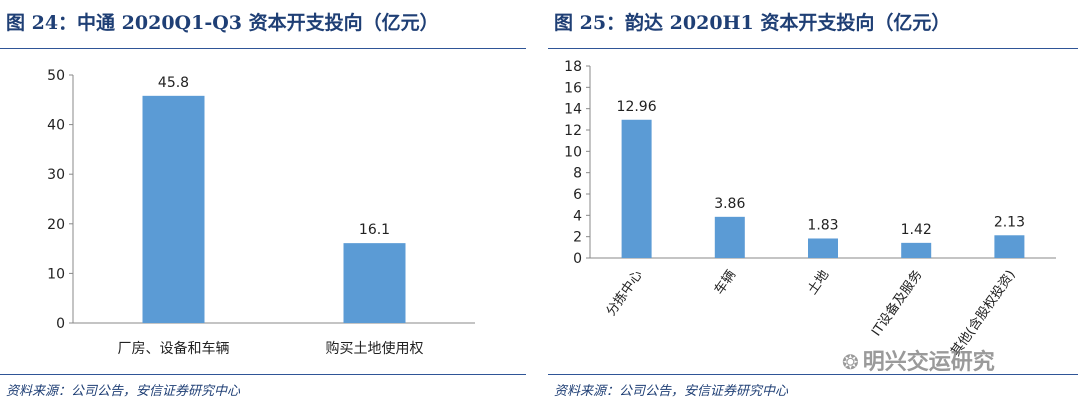 This screenshot has width=1080, height=408. Describe the element at coordinates (374, 230) in the screenshot. I see `bar-value-label: 16.1` at that location.